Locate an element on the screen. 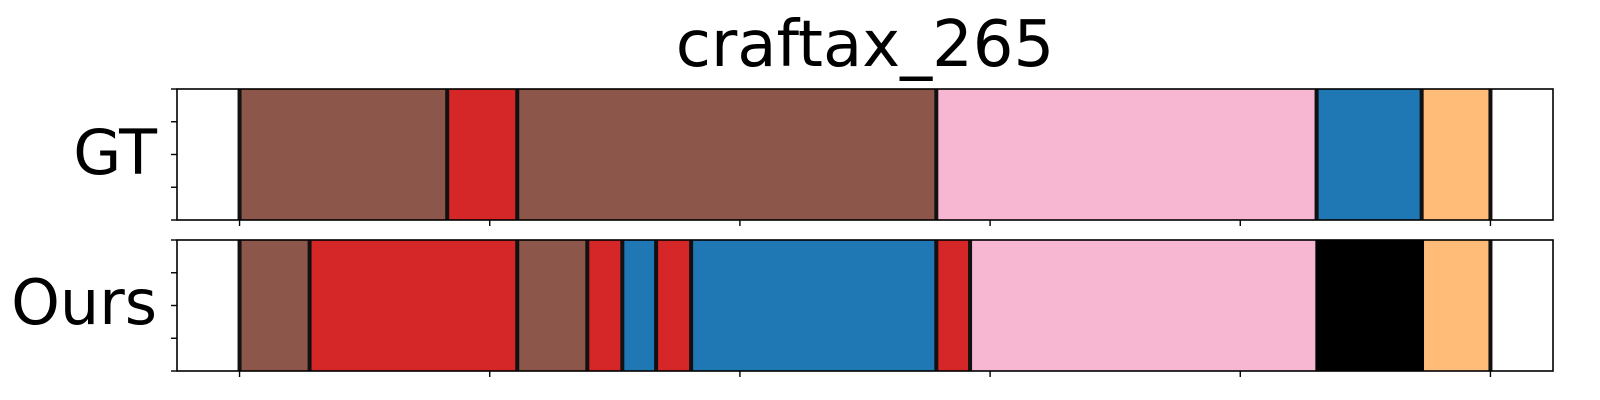 This screenshot has width=1600, height=400. chart-title: craftax_265 is located at coordinates (865, 45).